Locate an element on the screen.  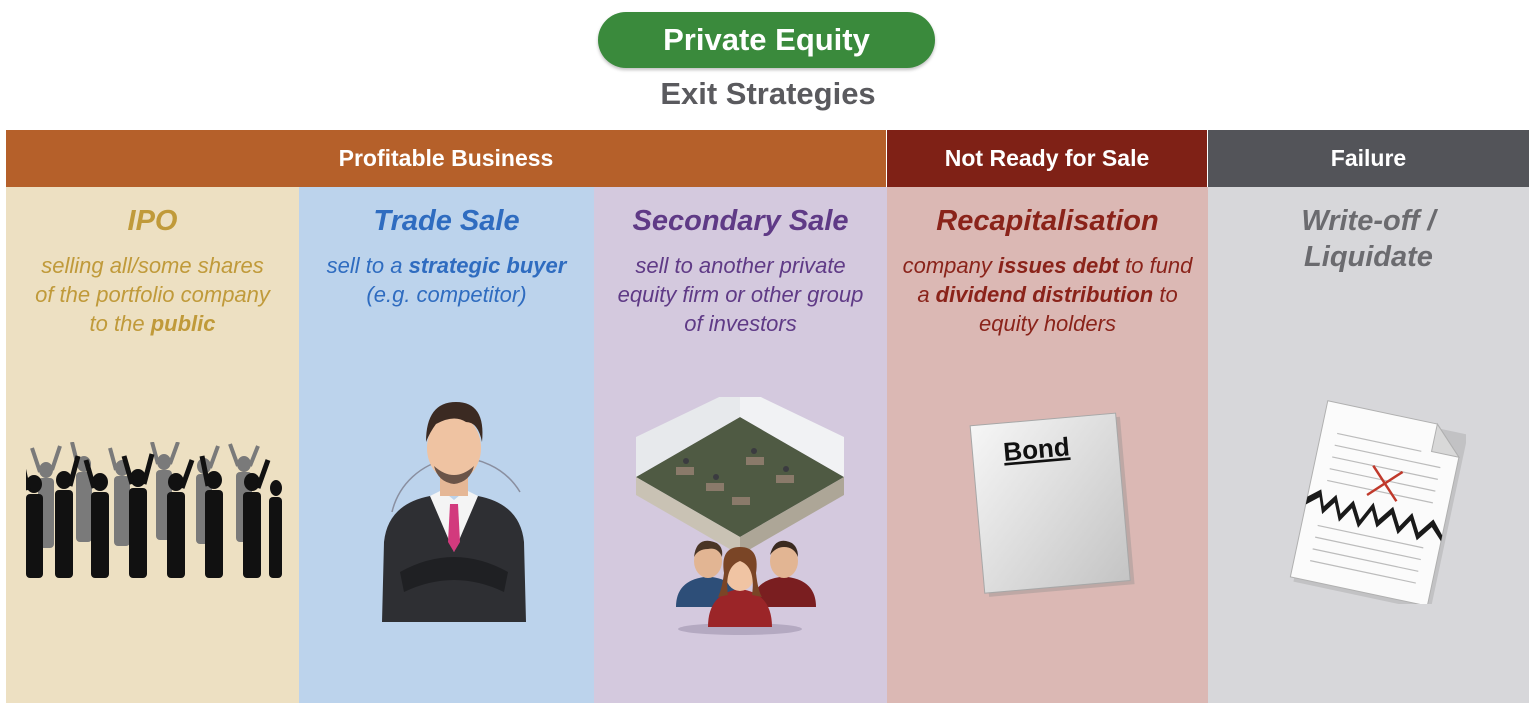
ipo-desc-line1: selling all/some shares is located at coordinates (152, 265).